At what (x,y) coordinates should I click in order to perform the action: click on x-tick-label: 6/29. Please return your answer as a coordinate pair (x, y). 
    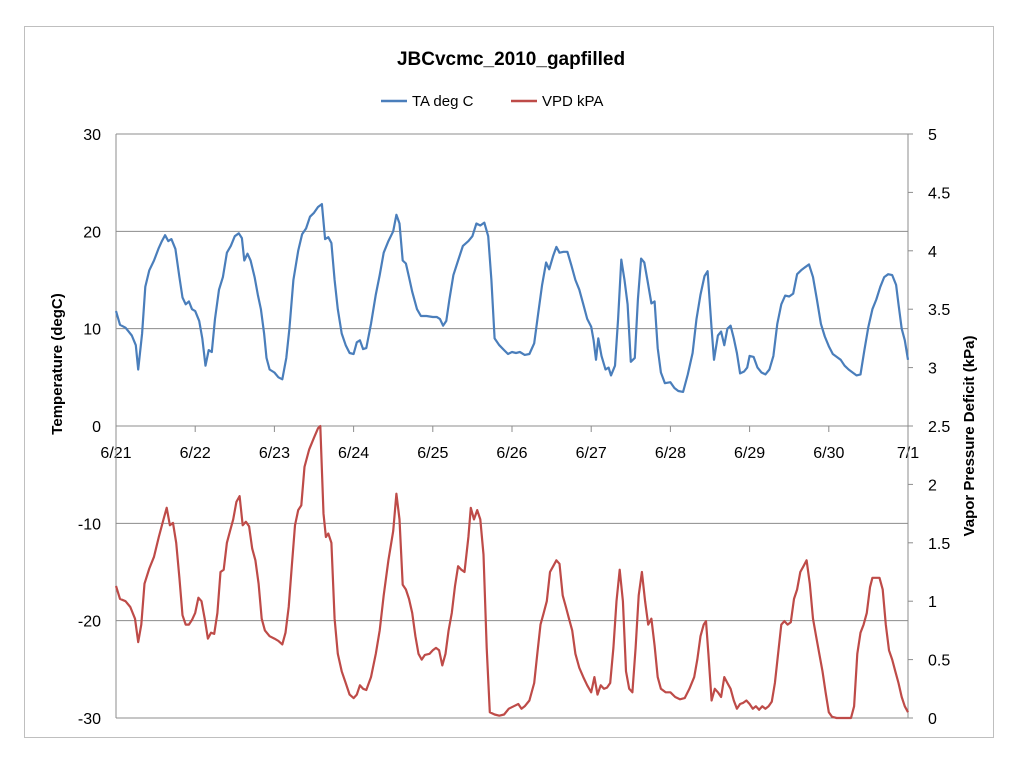
    Looking at the image, I should click on (749, 453).